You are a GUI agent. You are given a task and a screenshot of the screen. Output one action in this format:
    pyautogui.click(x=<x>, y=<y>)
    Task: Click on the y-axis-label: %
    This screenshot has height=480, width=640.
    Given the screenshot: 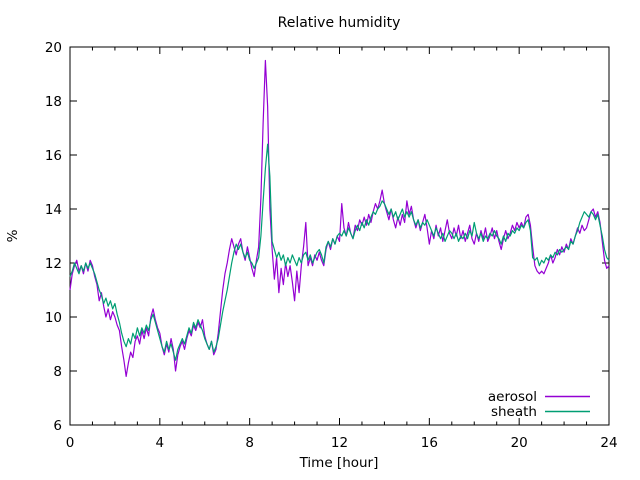 What is the action you would take?
    pyautogui.click(x=13, y=235)
    